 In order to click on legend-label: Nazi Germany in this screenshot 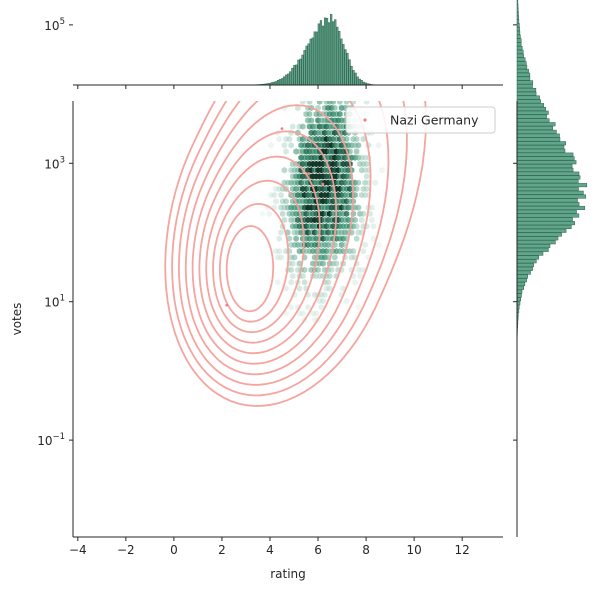, I will do `click(434, 120)`.